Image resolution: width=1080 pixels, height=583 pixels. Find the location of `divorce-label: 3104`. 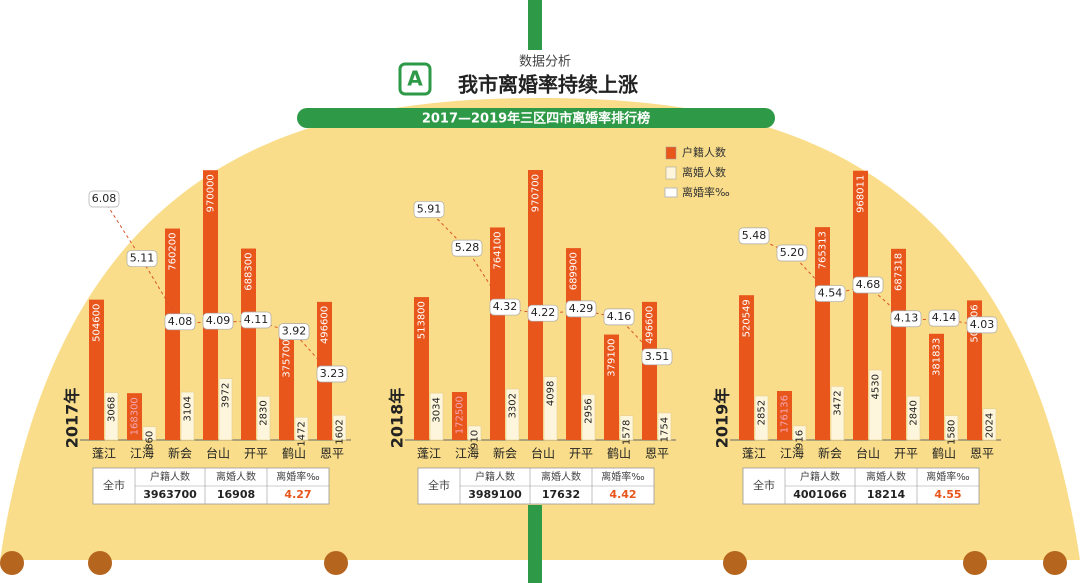

divorce-label: 3104 is located at coordinates (188, 408).